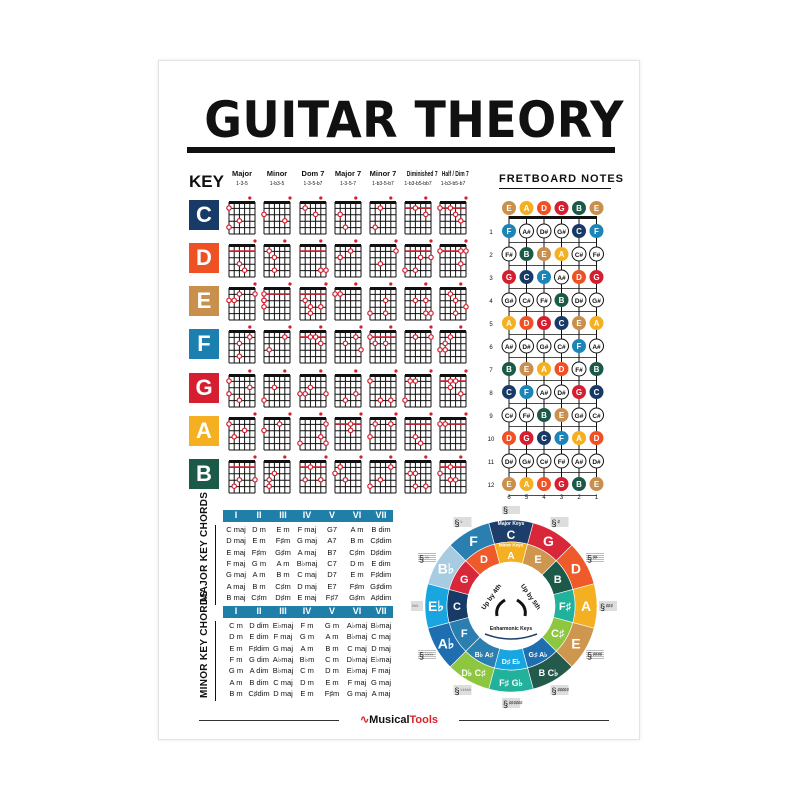 The width and height of the screenshot is (800, 800). What do you see at coordinates (348, 173) in the screenshot?
I see `chord-type-name: Major 7` at bounding box center [348, 173].